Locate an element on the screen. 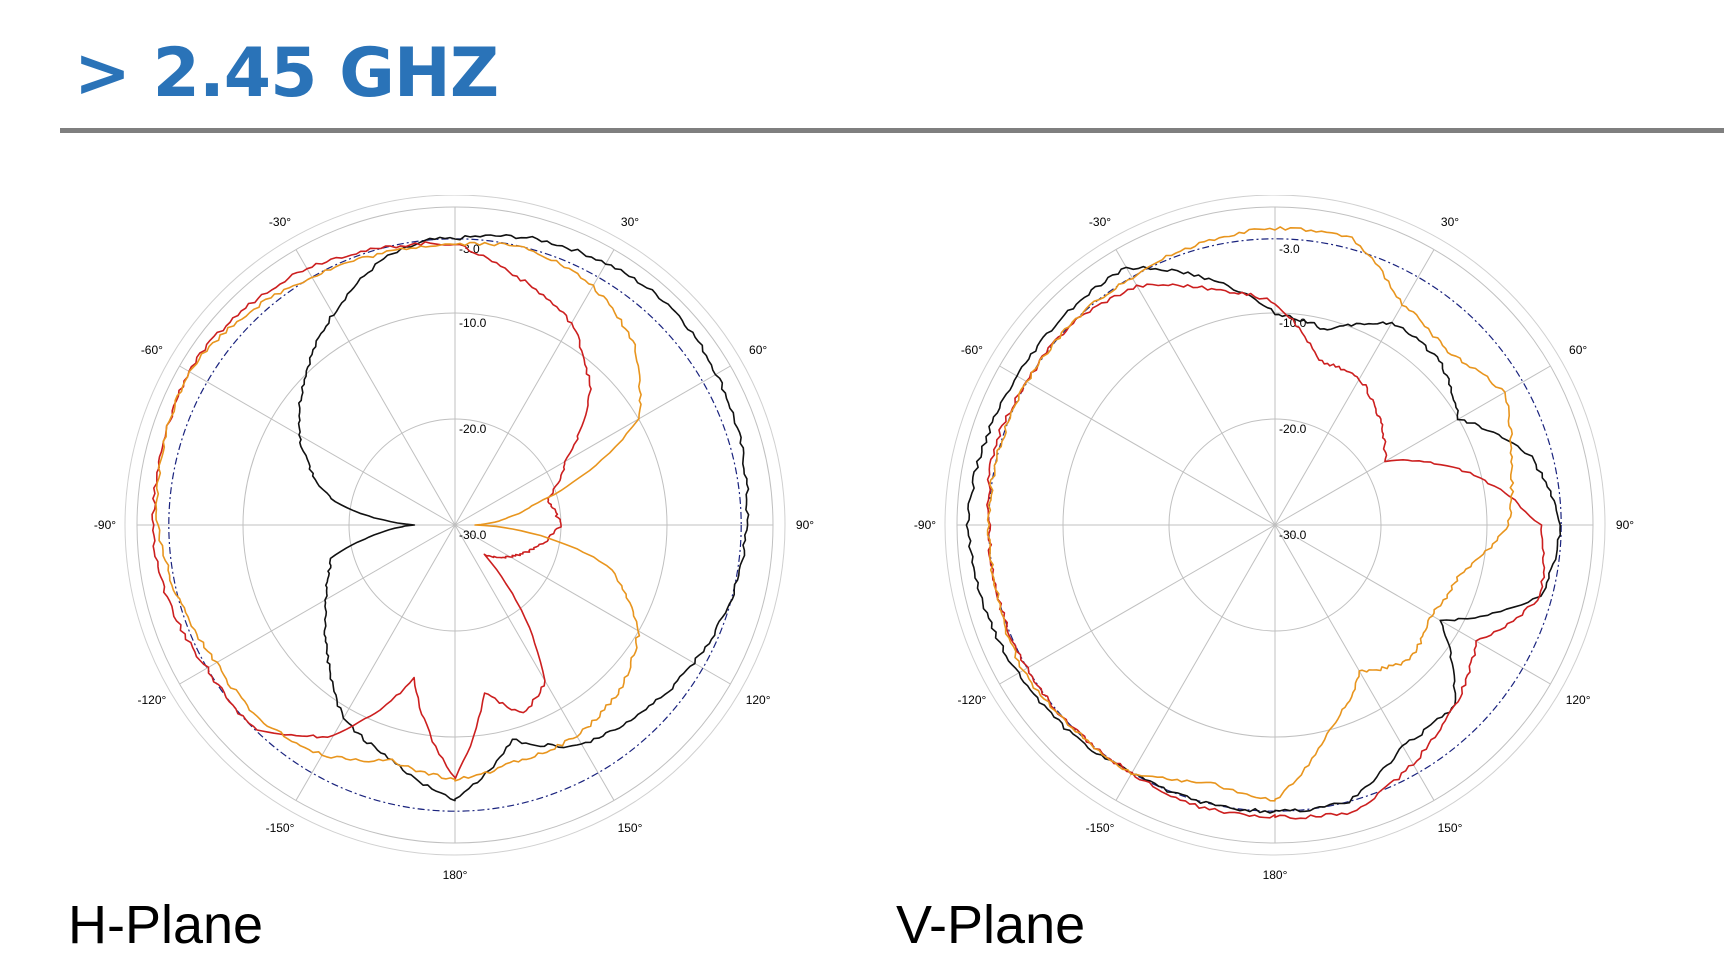  h-angle-tick-label: 90° is located at coordinates (805, 525).